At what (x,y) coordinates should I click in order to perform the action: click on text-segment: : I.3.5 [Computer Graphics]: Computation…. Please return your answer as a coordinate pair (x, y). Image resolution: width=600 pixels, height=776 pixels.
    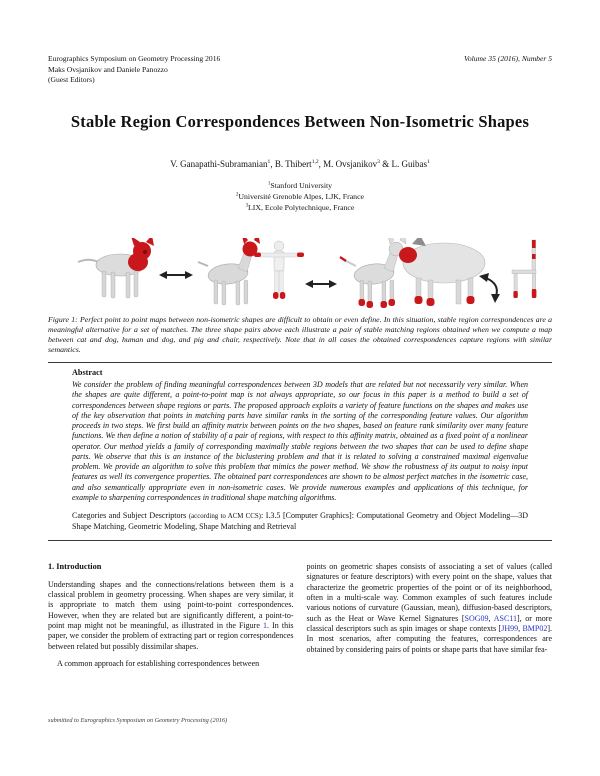
    Looking at the image, I should click on (300, 521).